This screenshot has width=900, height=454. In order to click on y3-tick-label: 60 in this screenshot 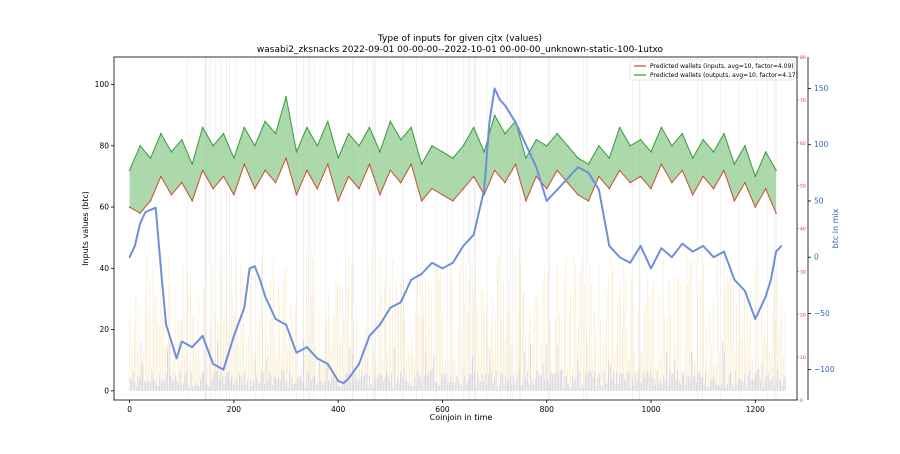, I will do `click(803, 144)`.